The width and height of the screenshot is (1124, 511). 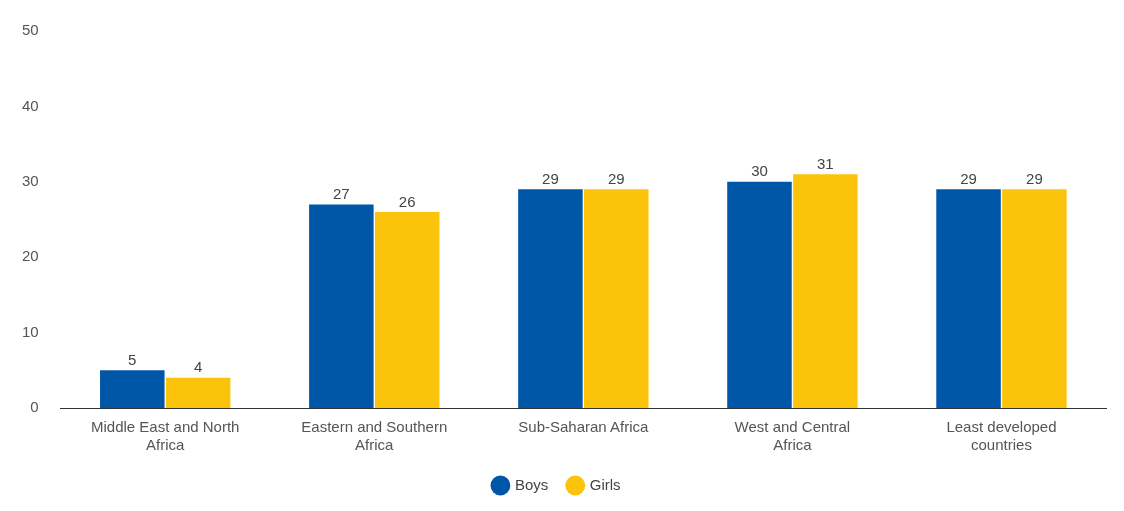 What do you see at coordinates (341, 194) in the screenshot?
I see `data-label: 27` at bounding box center [341, 194].